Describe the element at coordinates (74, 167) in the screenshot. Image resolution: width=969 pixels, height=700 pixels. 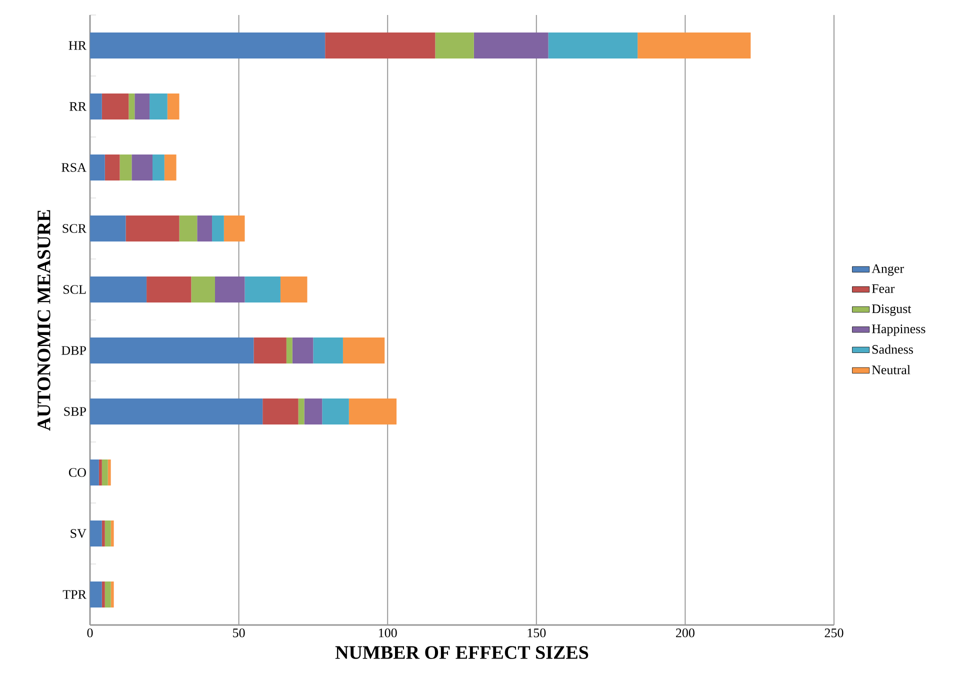
I see `y-tick-label: RSA` at that location.